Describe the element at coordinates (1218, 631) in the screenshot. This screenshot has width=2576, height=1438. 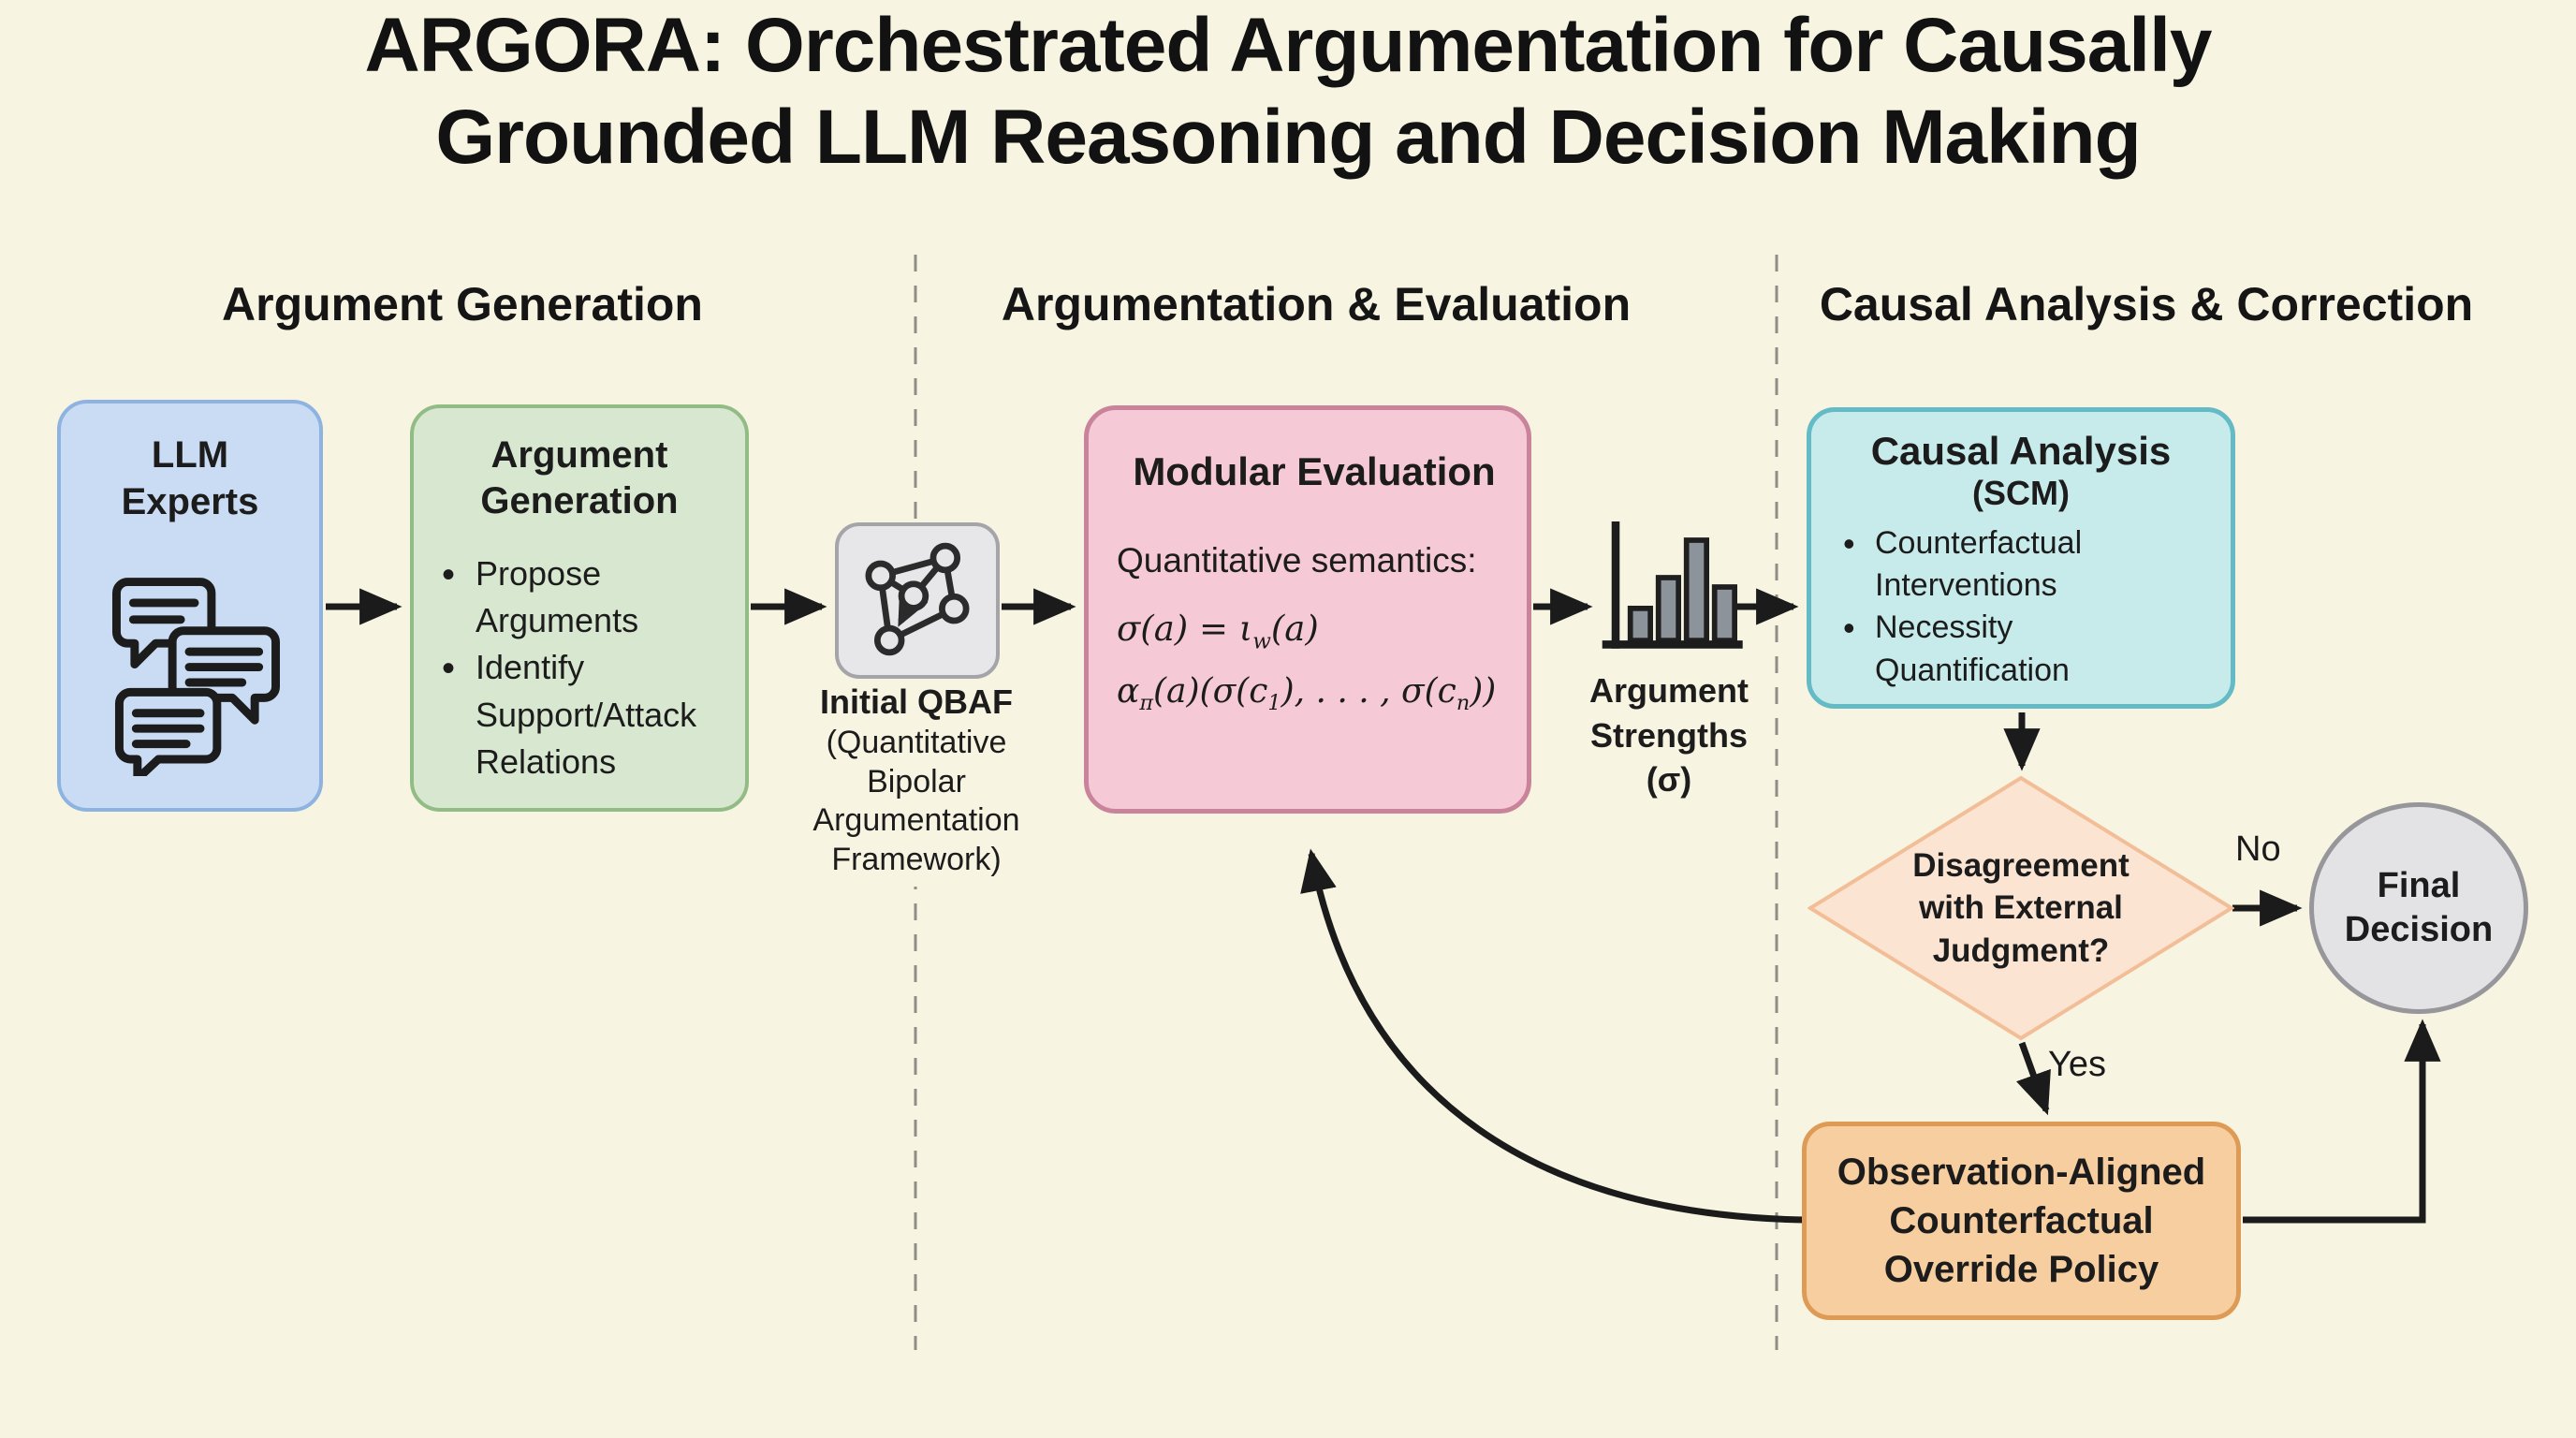
I see `semantics-formula-1: σ(a) = ιw(a)` at that location.